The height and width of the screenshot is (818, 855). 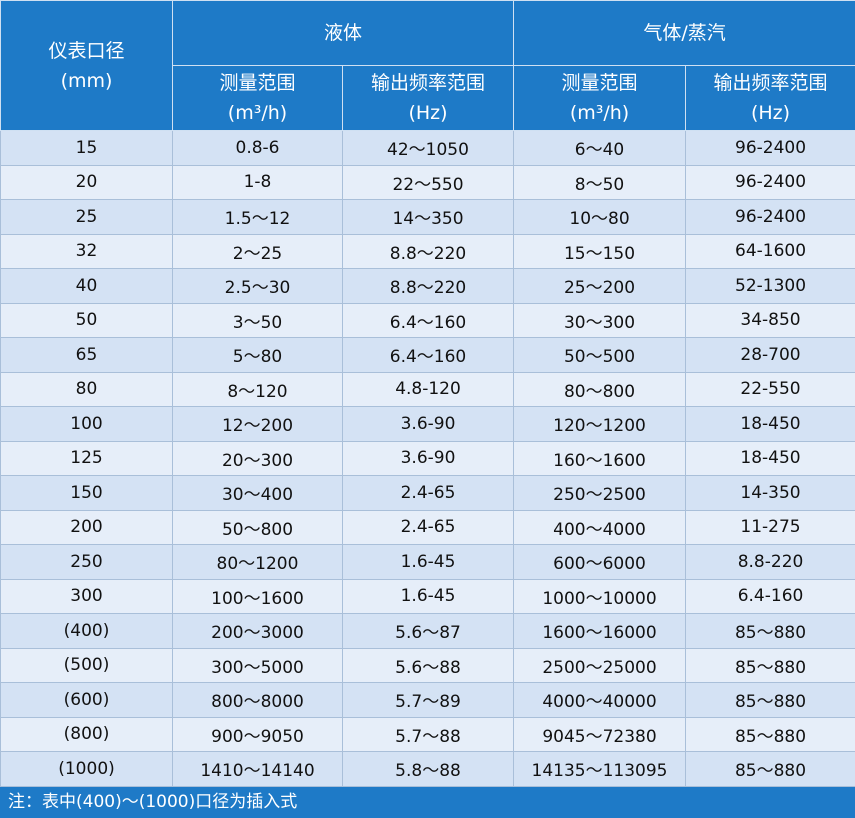 I want to click on table-row: 125 20～300 3.6-90 160～1600 18-450, so click(x=427, y=458).